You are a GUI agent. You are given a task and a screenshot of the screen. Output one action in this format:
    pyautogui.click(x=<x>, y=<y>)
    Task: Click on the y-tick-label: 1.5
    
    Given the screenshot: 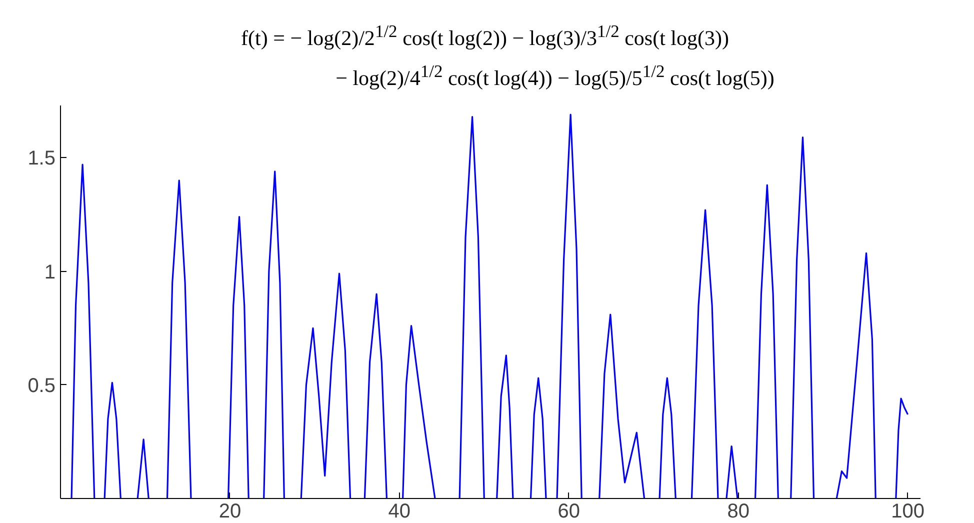 What is the action you would take?
    pyautogui.click(x=42, y=159)
    